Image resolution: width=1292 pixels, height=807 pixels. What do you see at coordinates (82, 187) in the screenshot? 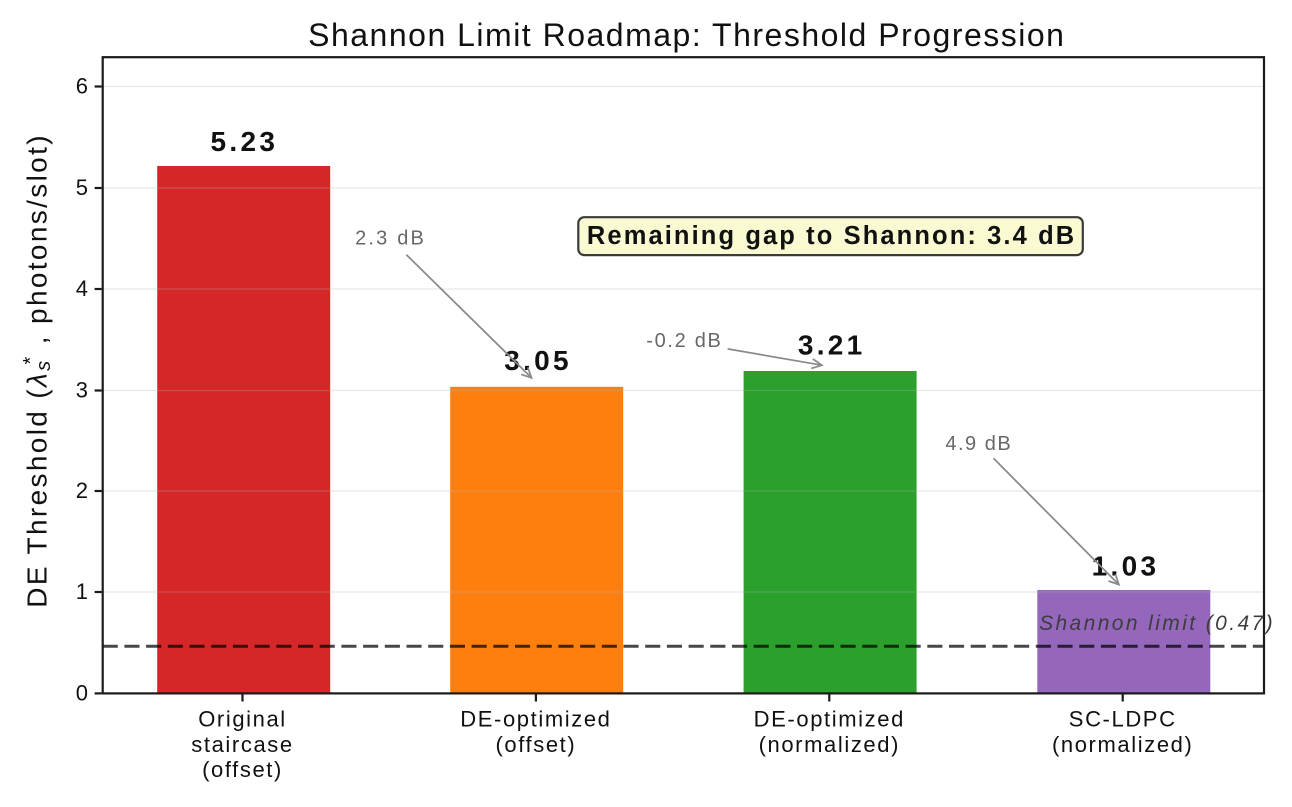
I see `svg-text: 5` at bounding box center [82, 187].